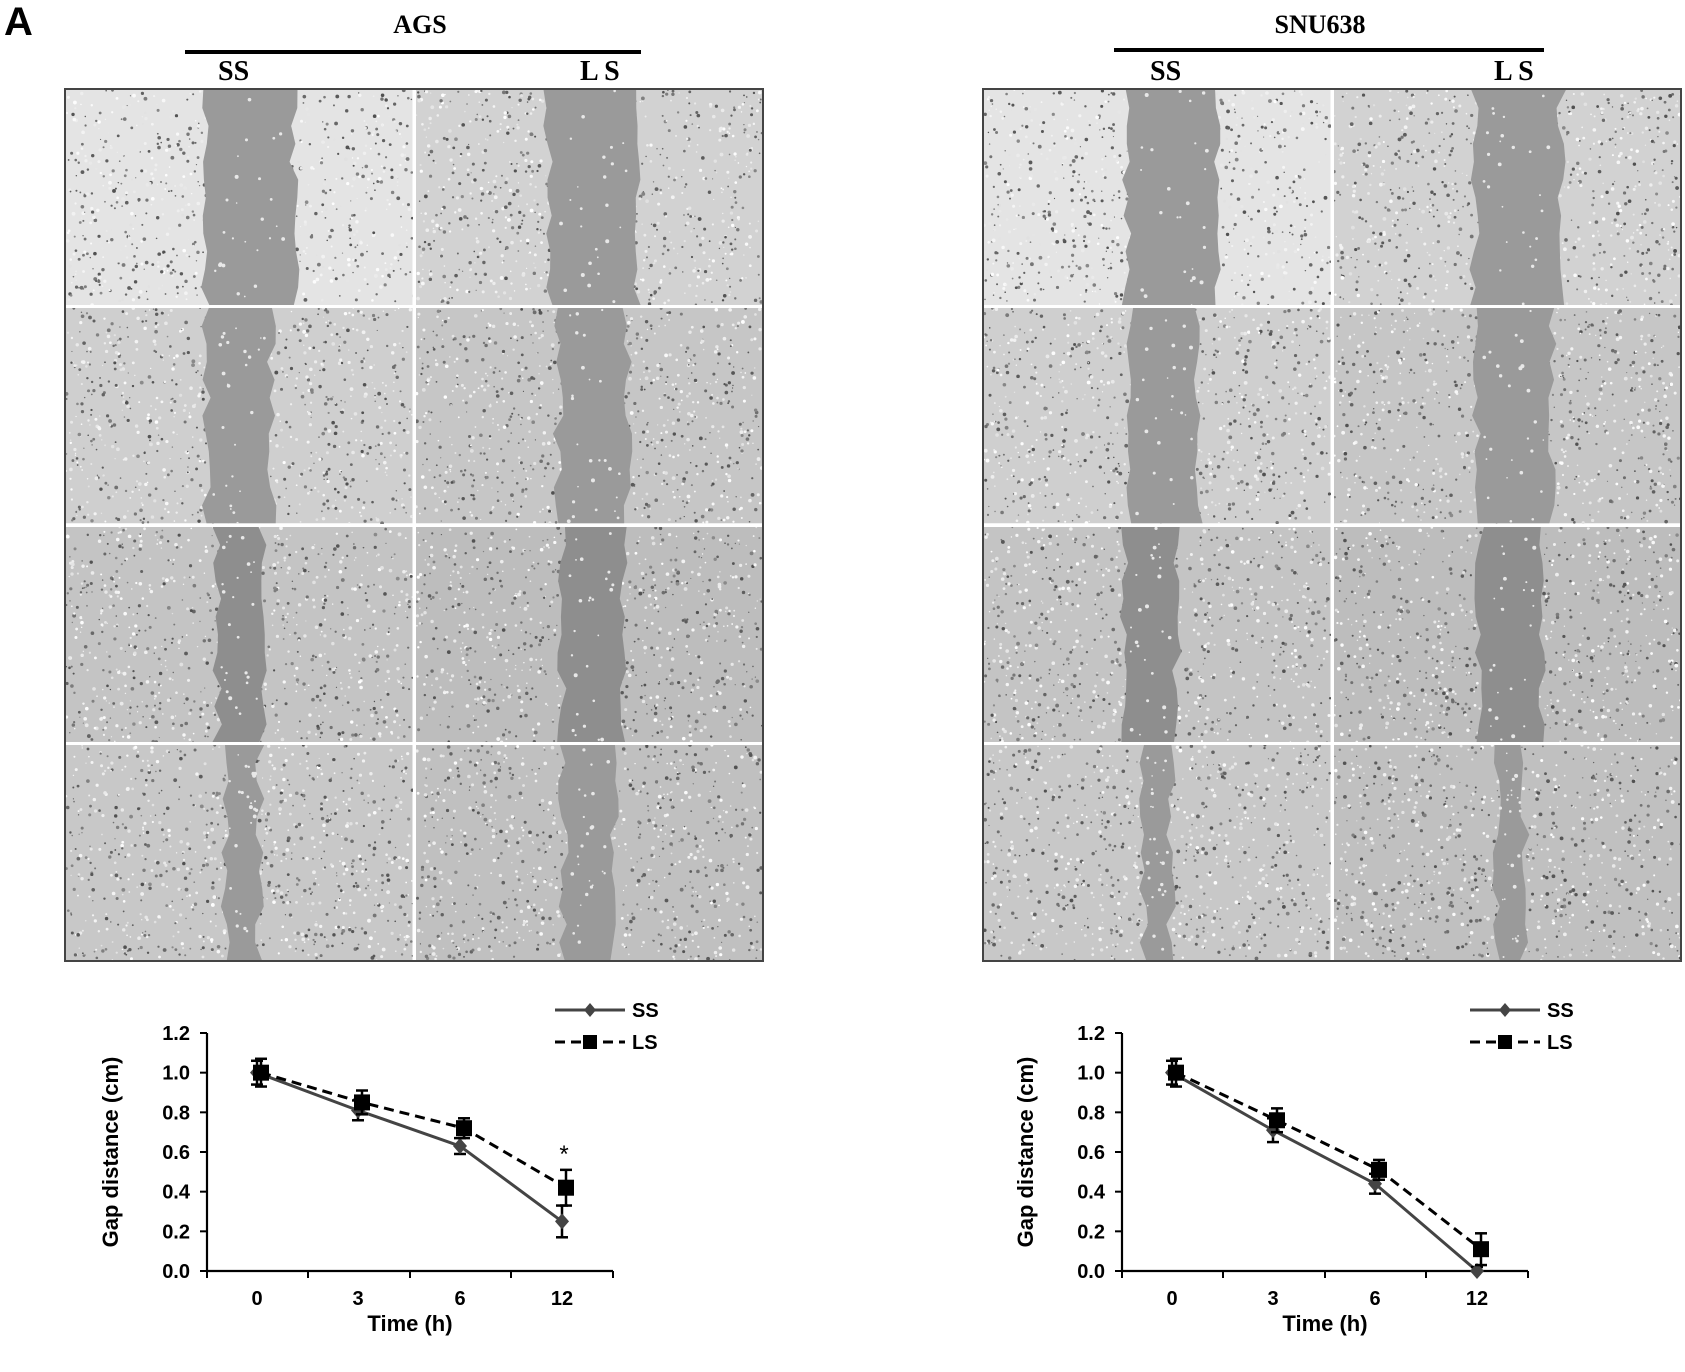  I want to click on chart-left-line-ss, so click(409, 1147).